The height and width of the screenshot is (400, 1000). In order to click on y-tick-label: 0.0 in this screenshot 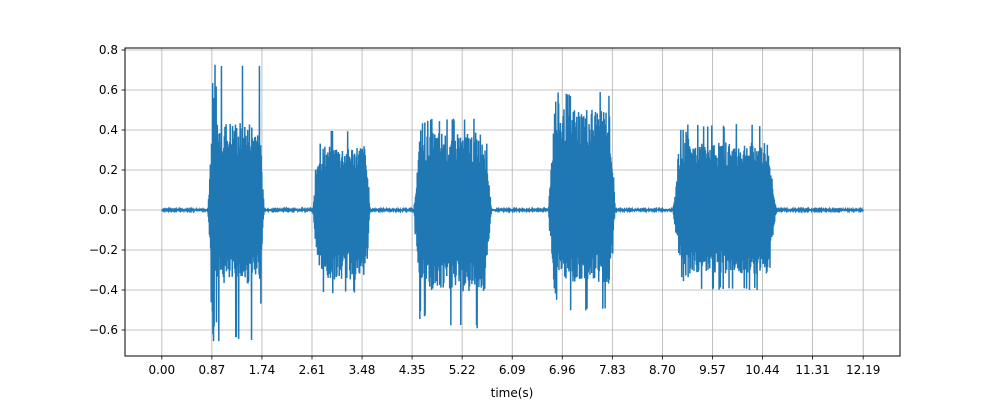, I will do `click(108, 210)`.